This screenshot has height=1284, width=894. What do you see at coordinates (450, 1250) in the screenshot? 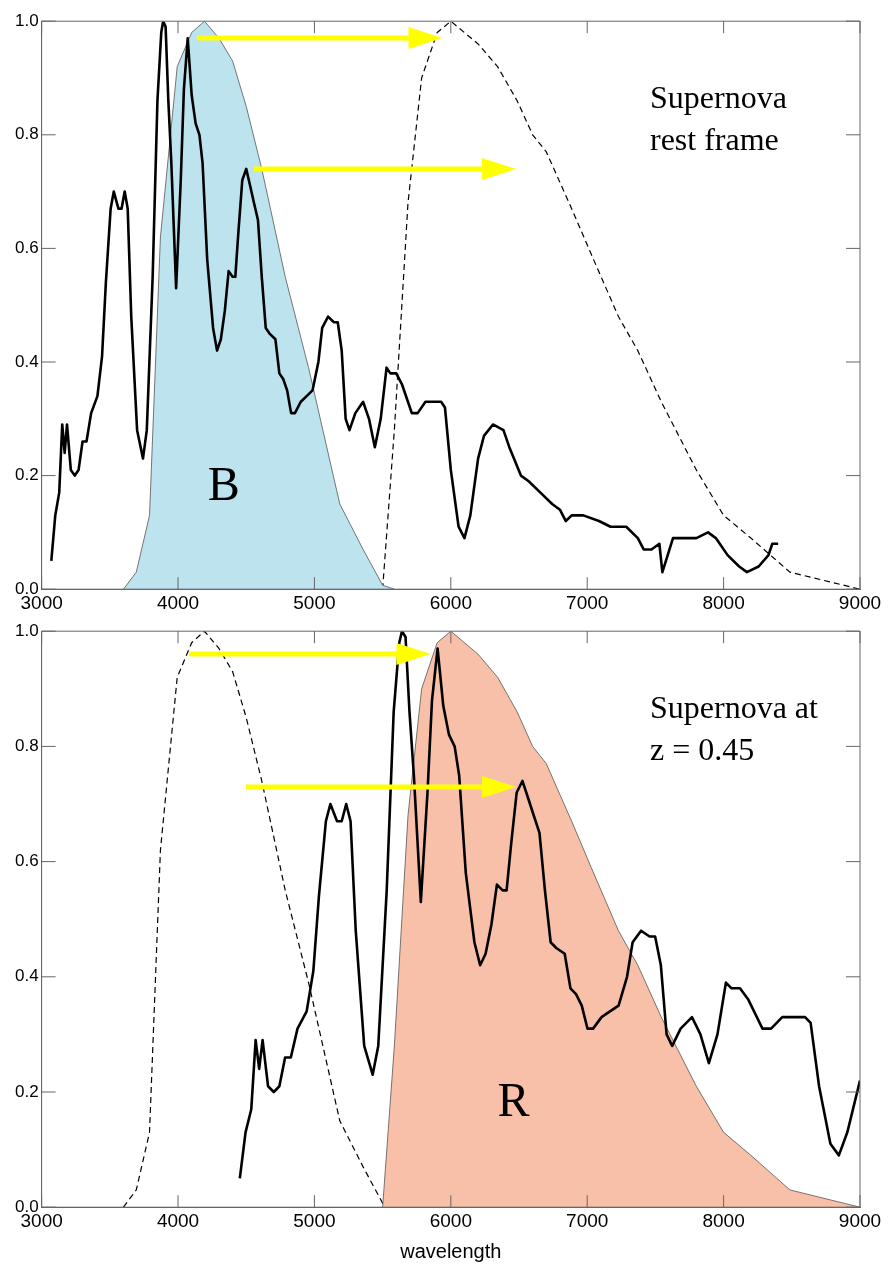
I see `x-axis-title: wavelength` at bounding box center [450, 1250].